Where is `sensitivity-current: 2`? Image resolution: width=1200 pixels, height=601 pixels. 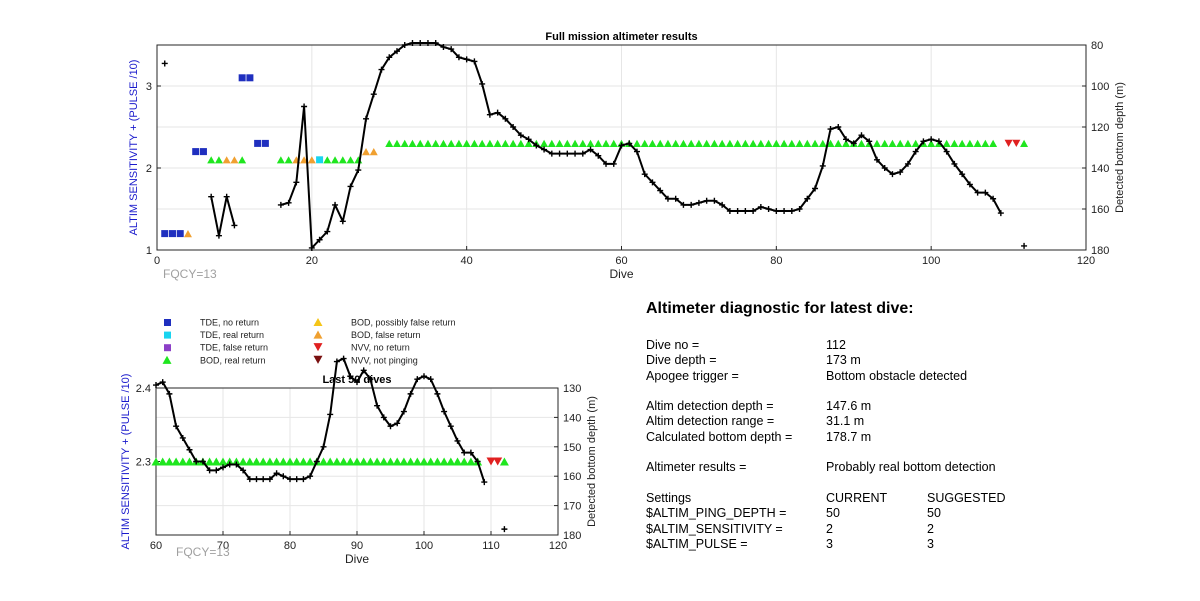
sensitivity-current: 2 is located at coordinates (829, 528).